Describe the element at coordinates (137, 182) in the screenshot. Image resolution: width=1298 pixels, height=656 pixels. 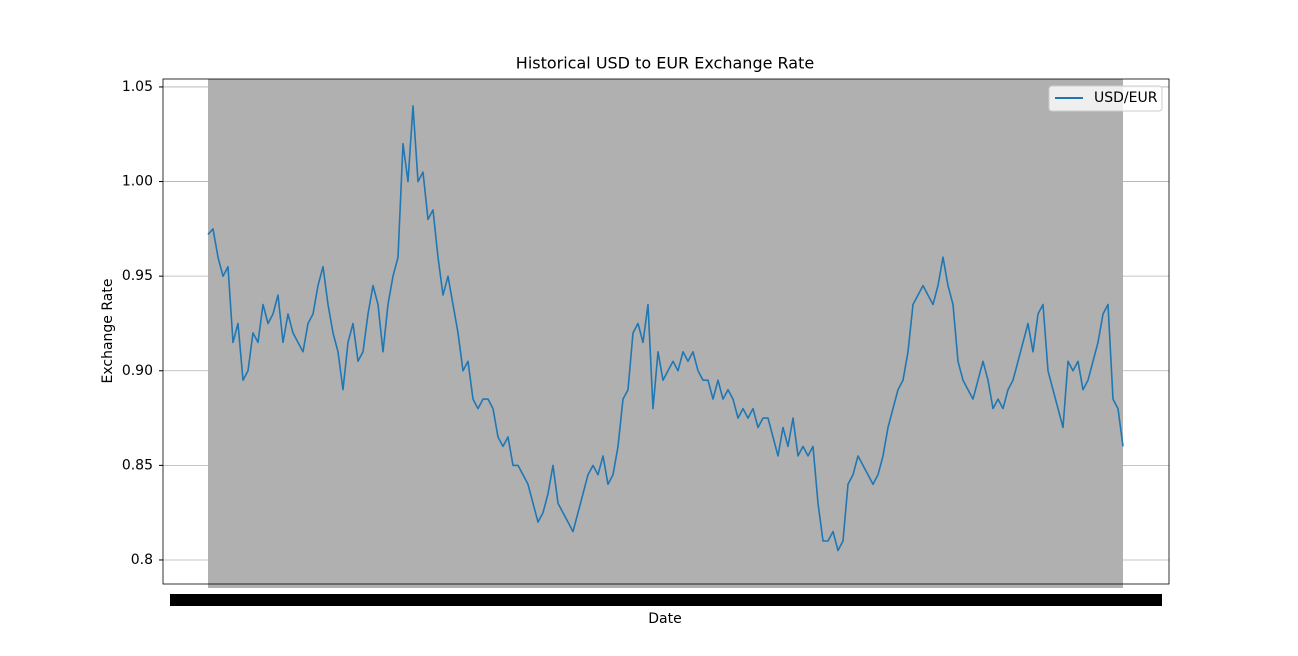
I see `y-tick-label: 1.00` at that location.